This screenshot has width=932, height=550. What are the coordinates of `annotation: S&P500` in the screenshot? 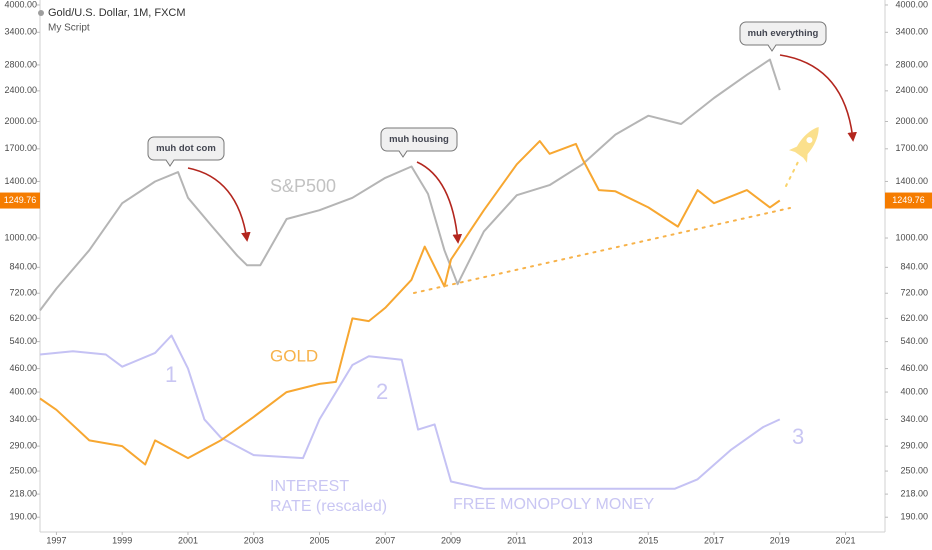 It's located at (303, 186).